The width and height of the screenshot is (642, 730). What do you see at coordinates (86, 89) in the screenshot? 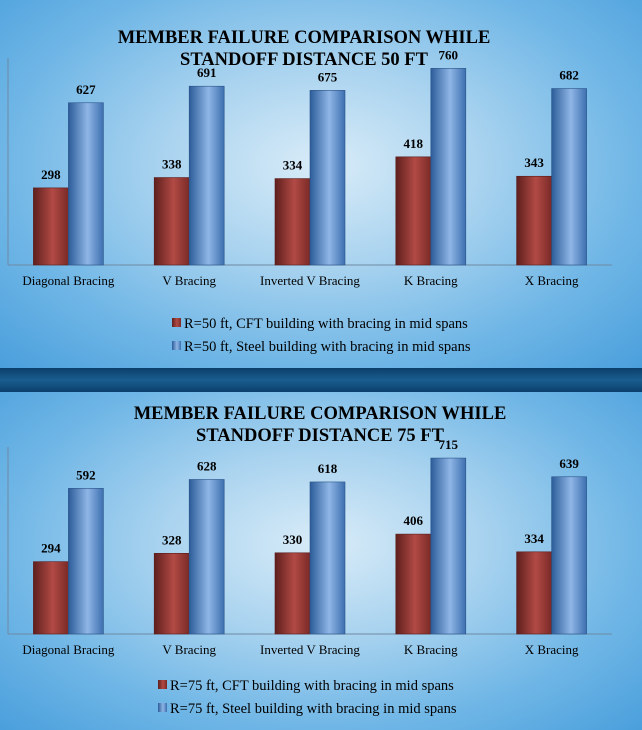
I see `data-label-steel: 627` at bounding box center [86, 89].